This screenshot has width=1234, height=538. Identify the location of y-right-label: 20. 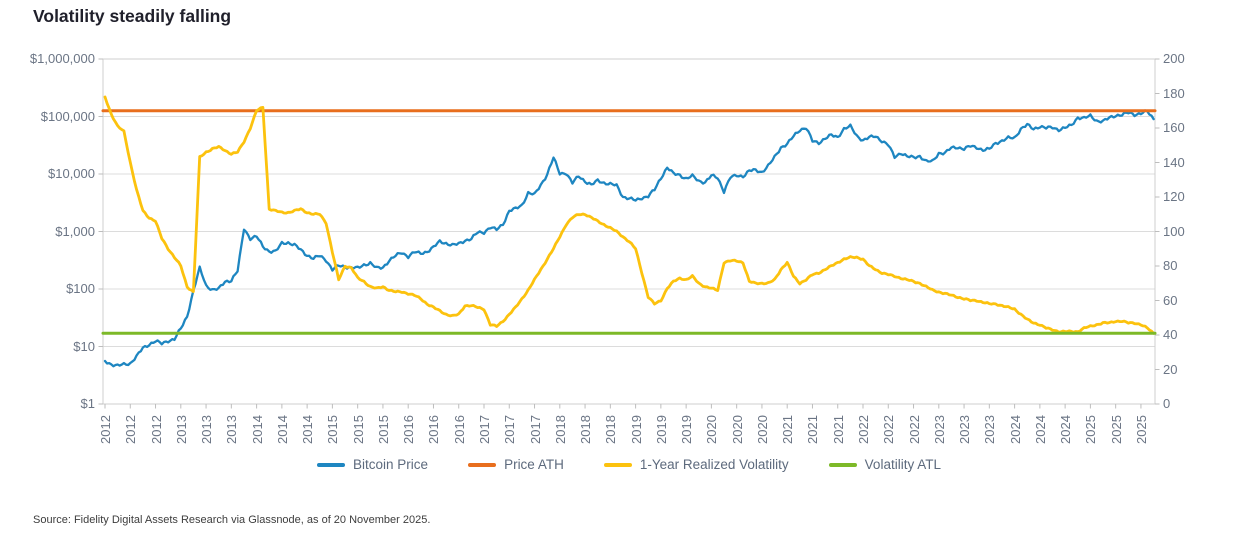
(1170, 369).